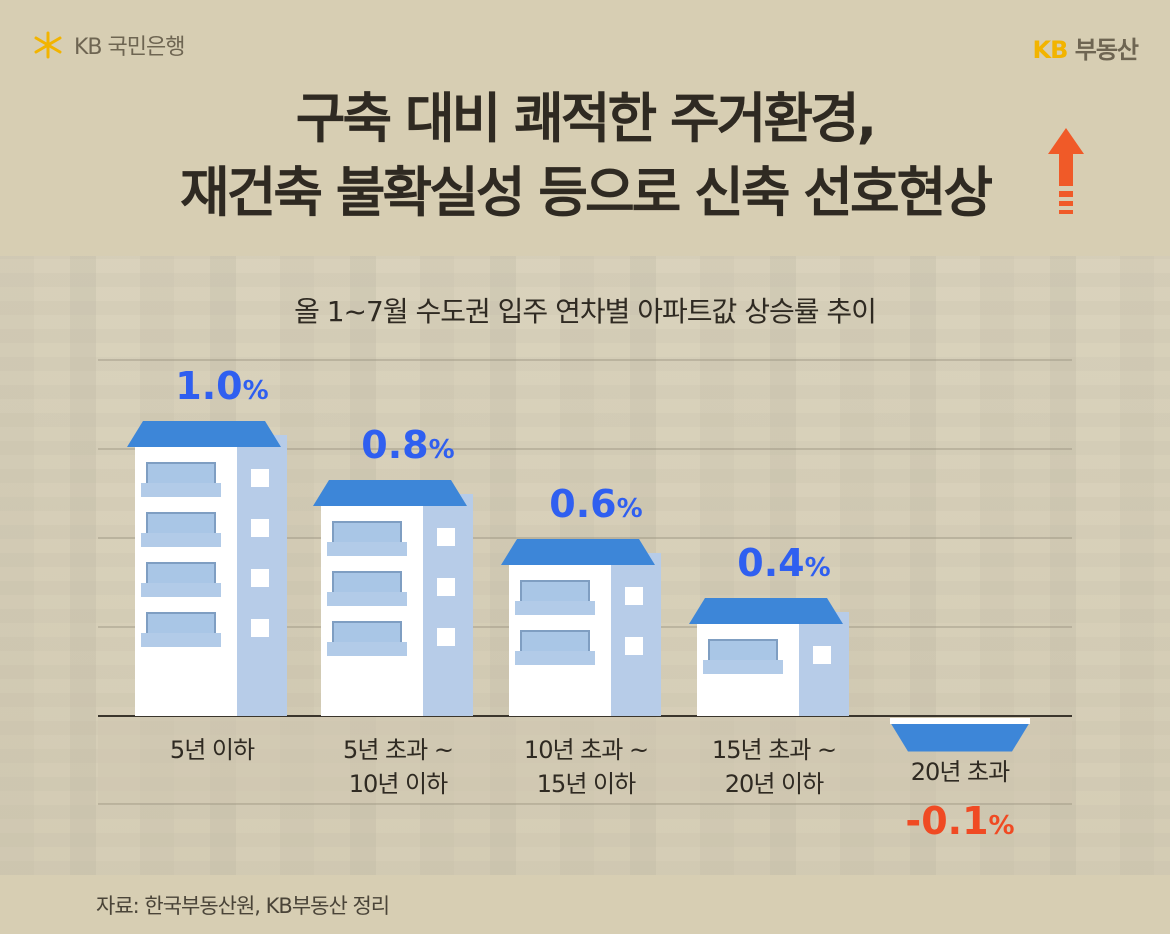 This screenshot has height=934, width=1170. What do you see at coordinates (398, 750) in the screenshot?
I see `category-label-1: 5년 초과 ~` at bounding box center [398, 750].